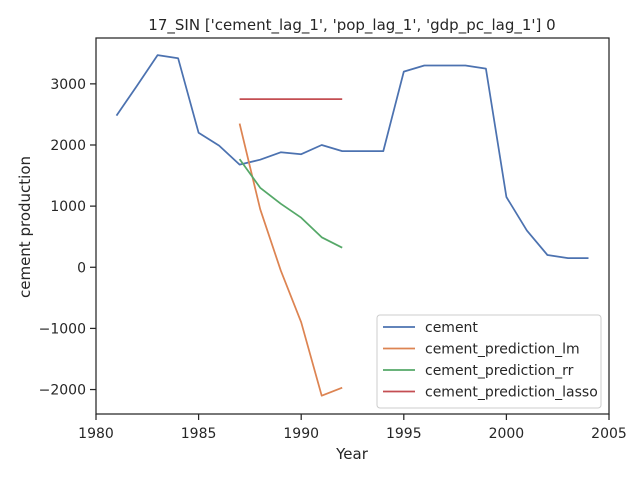 Image resolution: width=640 pixels, height=480 pixels. What do you see at coordinates (25, 227) in the screenshot?
I see `y-axis-label: cement production` at bounding box center [25, 227].